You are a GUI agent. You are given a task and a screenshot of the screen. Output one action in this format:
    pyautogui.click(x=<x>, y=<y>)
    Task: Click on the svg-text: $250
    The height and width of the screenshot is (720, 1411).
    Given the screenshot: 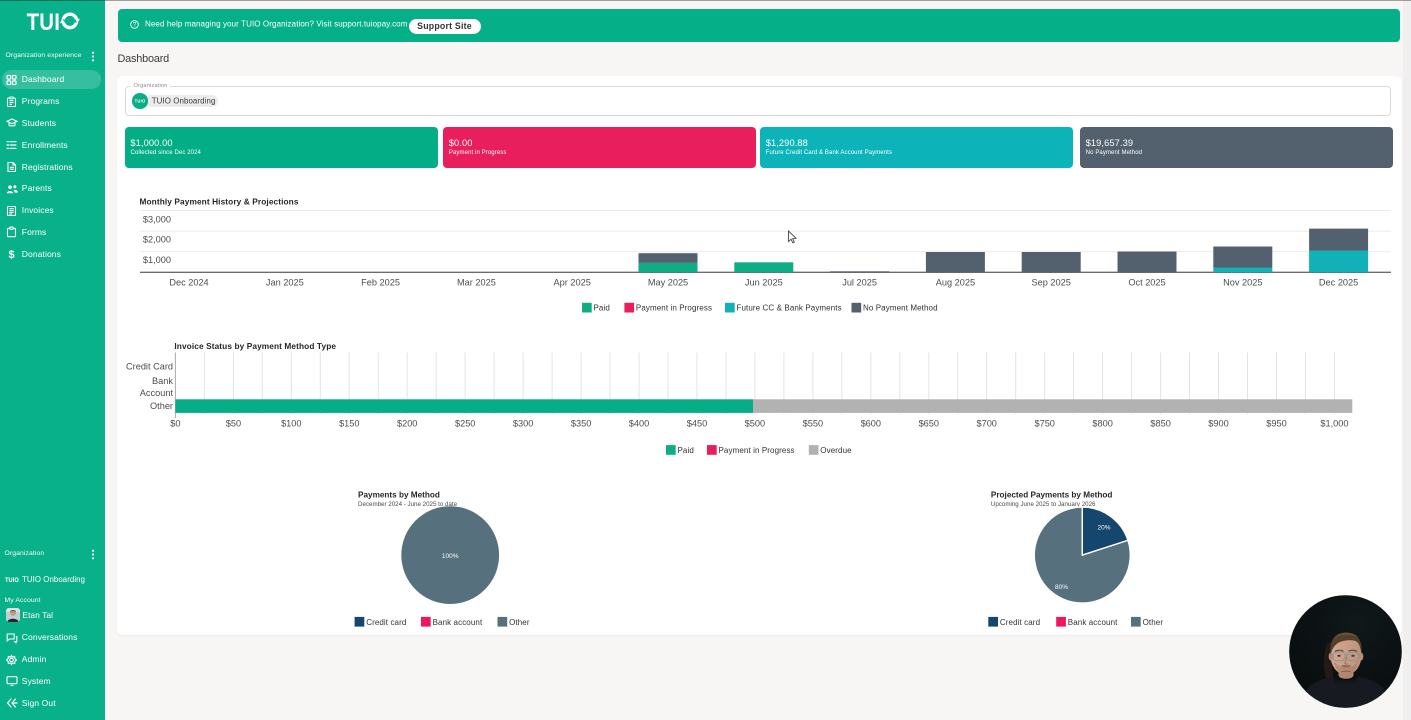 What is the action you would take?
    pyautogui.click(x=465, y=424)
    